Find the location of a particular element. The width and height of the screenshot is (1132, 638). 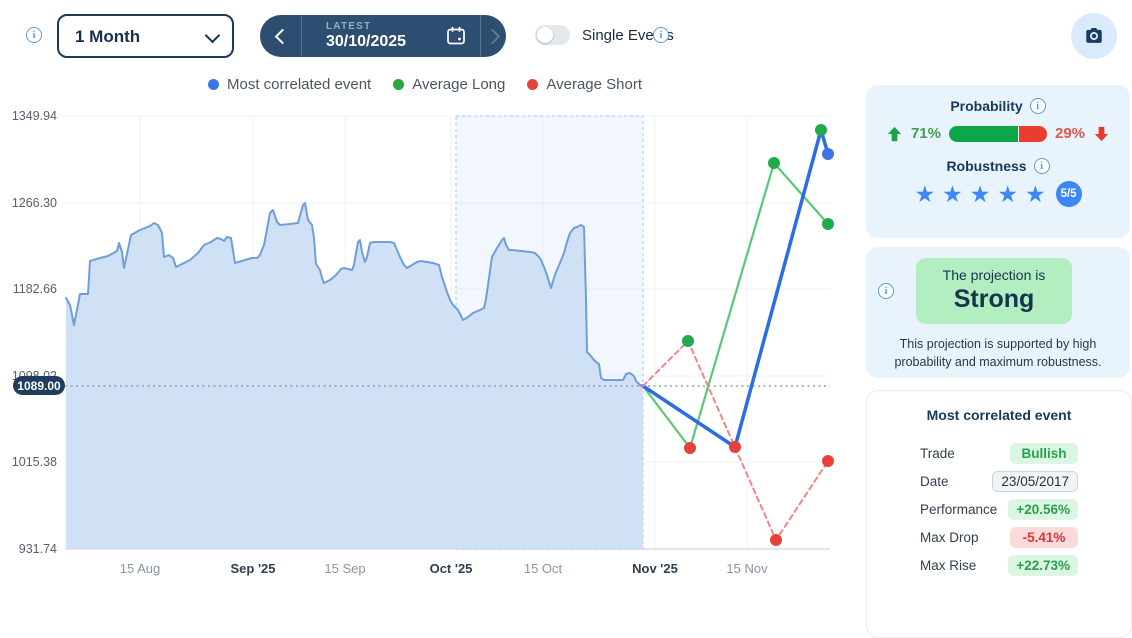

chevron-left-icon is located at coordinates (282, 36).